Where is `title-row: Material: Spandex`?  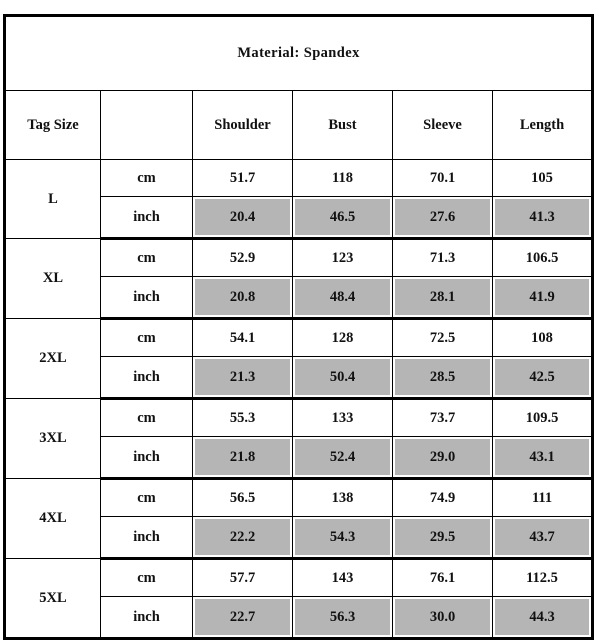 title-row: Material: Spandex is located at coordinates (298, 53).